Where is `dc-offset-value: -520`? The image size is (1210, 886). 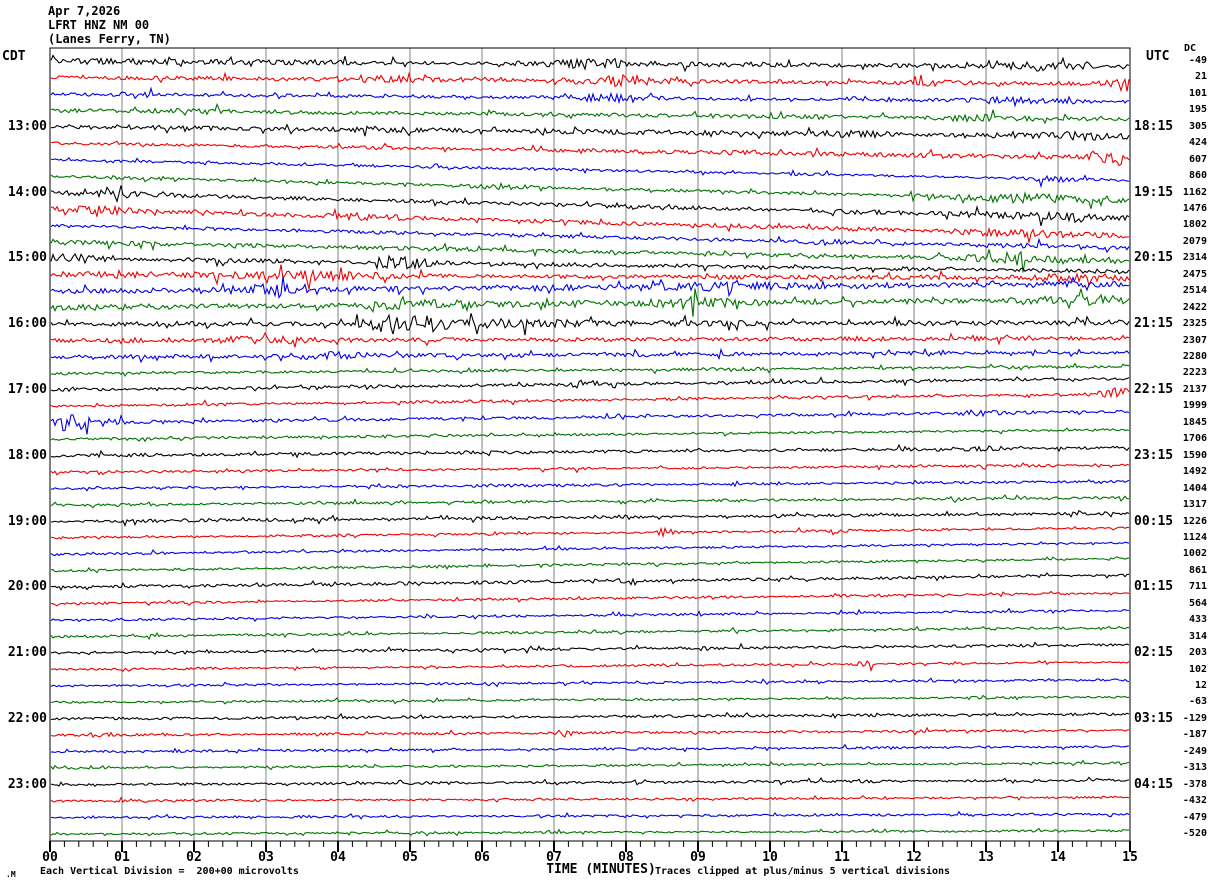
dc-offset-value: -520 is located at coordinates (1194, 833).